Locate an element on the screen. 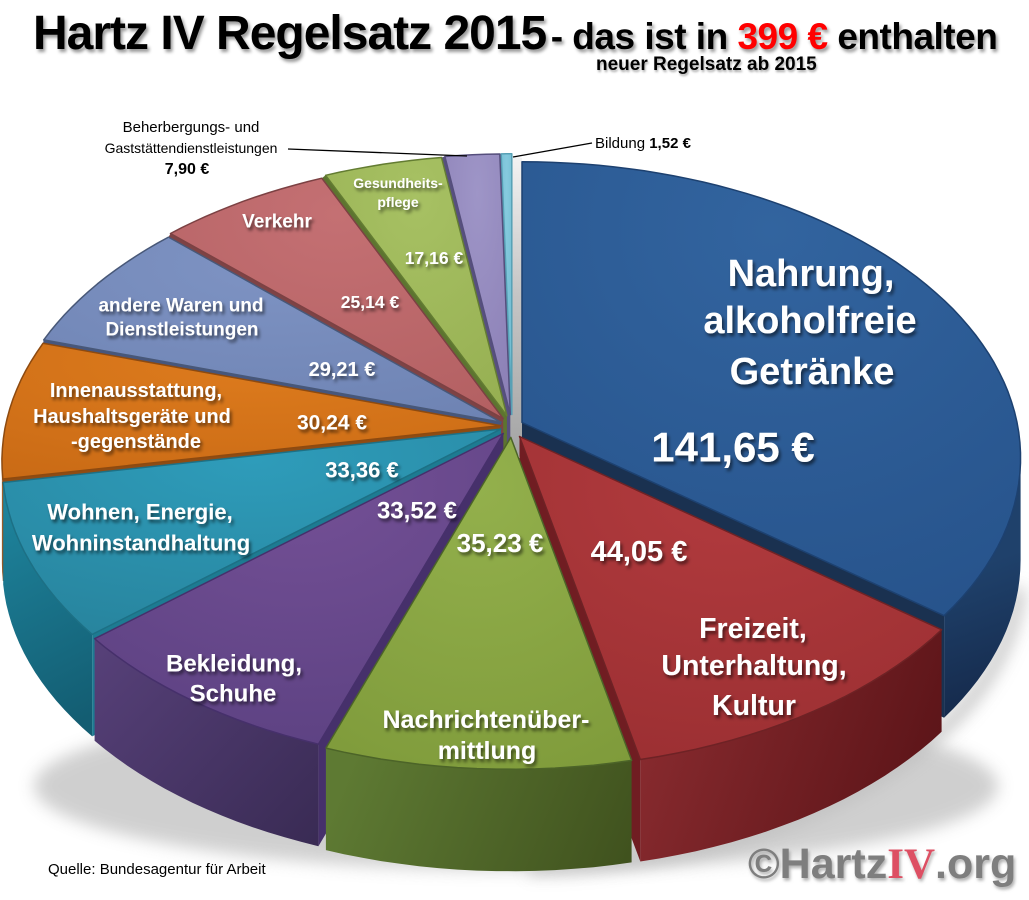  svg-text: alkoholfreie is located at coordinates (809, 321).